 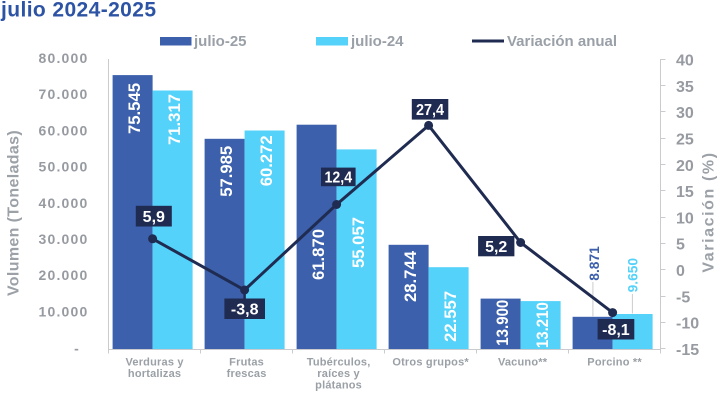 I want to click on svg-text: 5,2, so click(x=496, y=247).